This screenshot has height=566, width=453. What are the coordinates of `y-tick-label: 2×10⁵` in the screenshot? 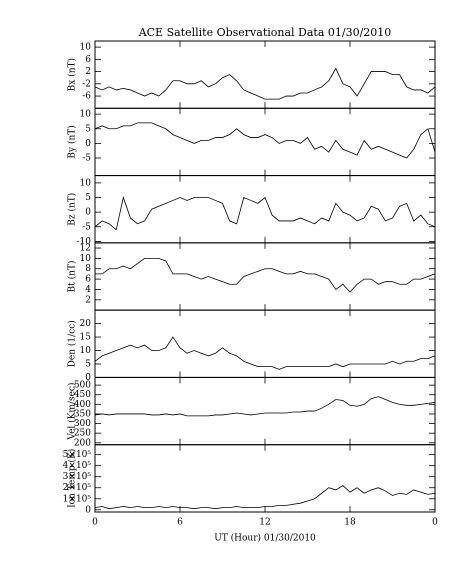 It's located at (77, 488).